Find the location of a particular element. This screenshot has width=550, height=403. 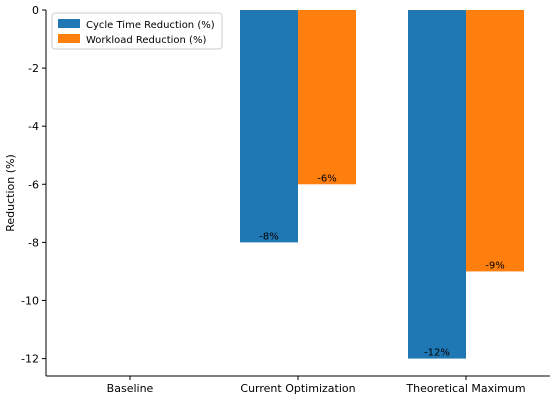

x-tick-label: Theoretical Maximum is located at coordinates (465, 388).